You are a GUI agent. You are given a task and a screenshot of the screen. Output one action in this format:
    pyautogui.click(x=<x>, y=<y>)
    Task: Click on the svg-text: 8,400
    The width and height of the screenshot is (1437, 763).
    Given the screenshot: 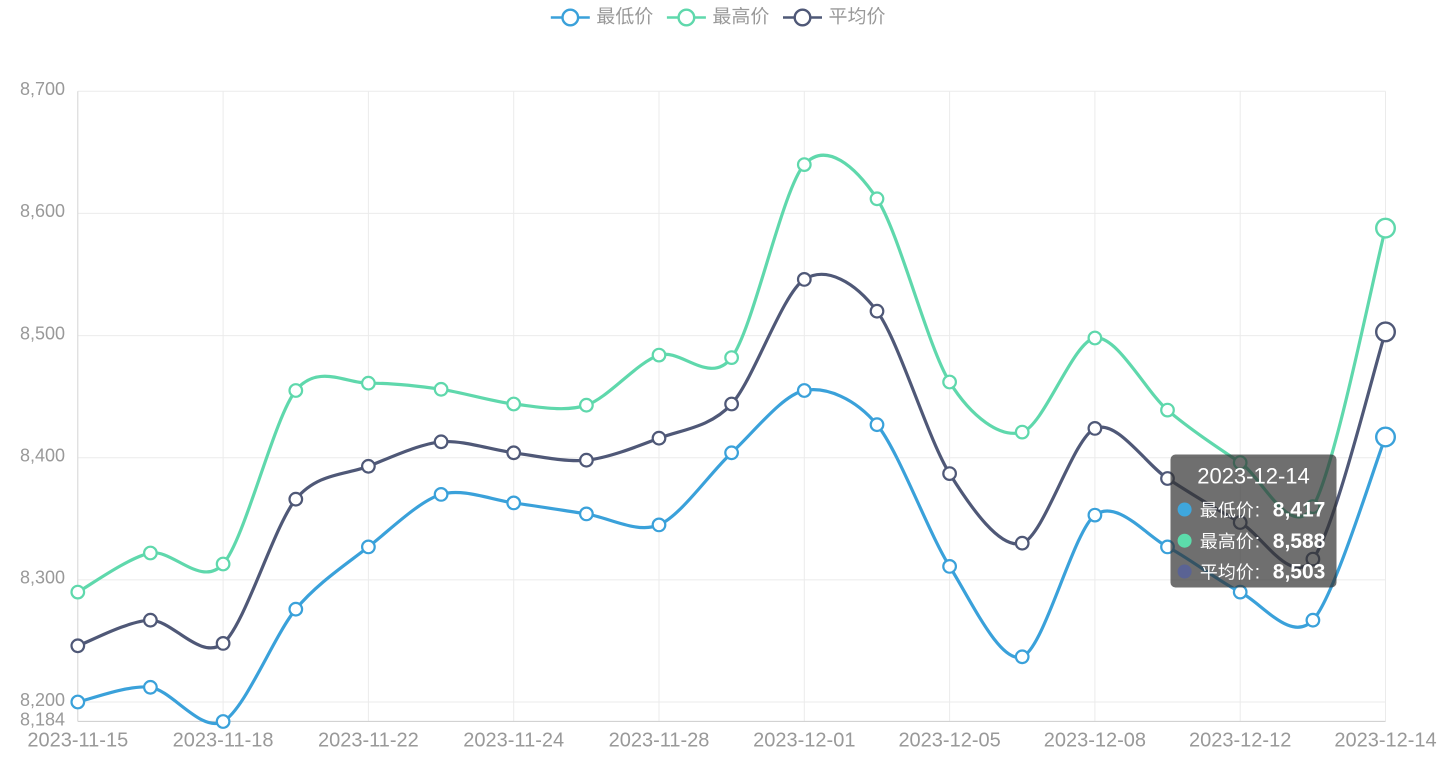 What is the action you would take?
    pyautogui.click(x=42, y=456)
    